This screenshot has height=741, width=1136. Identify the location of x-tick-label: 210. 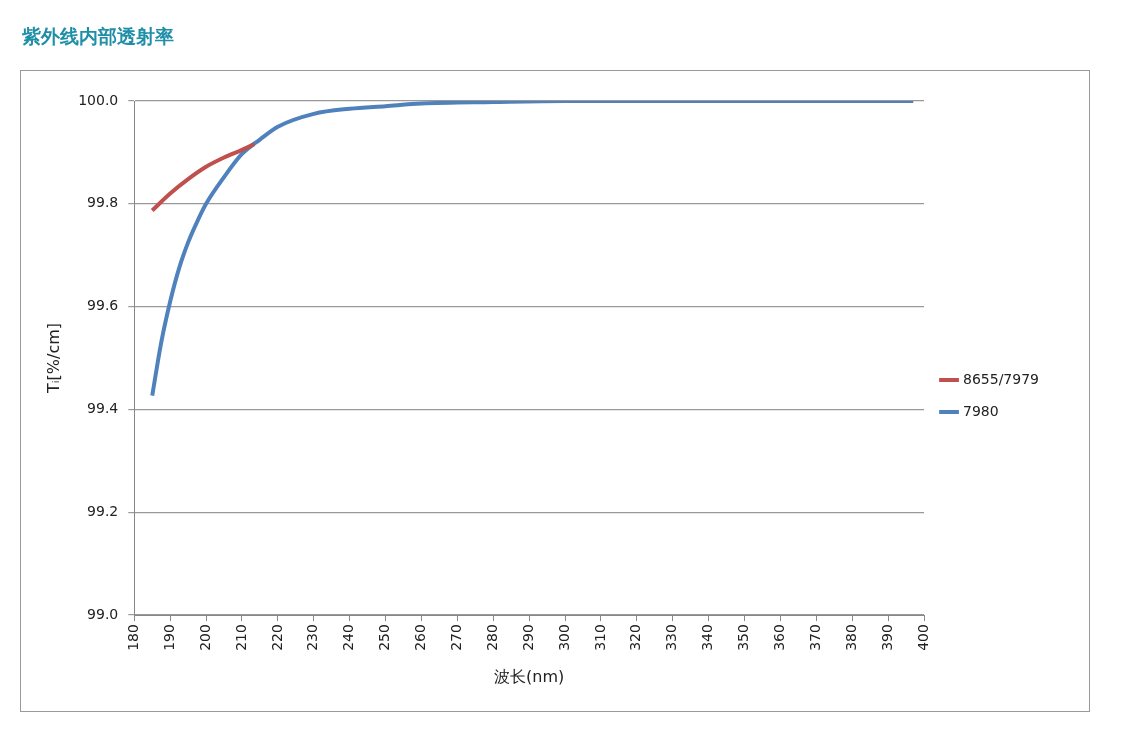
(240, 637).